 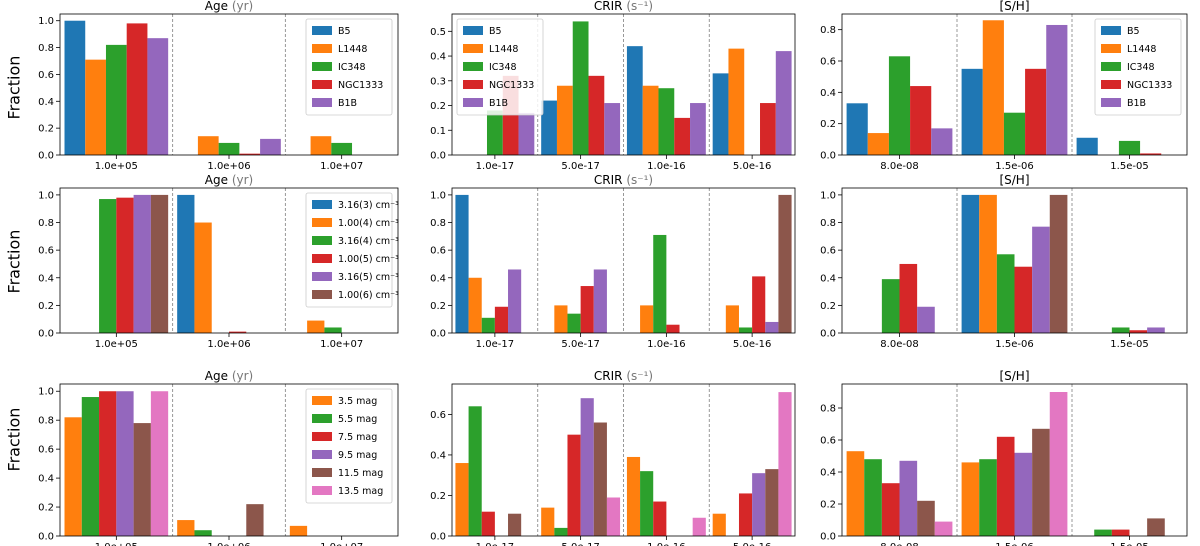 What do you see at coordinates (580, 344) in the screenshot?
I see `x-tick-label: 5.0e-17` at bounding box center [580, 344].